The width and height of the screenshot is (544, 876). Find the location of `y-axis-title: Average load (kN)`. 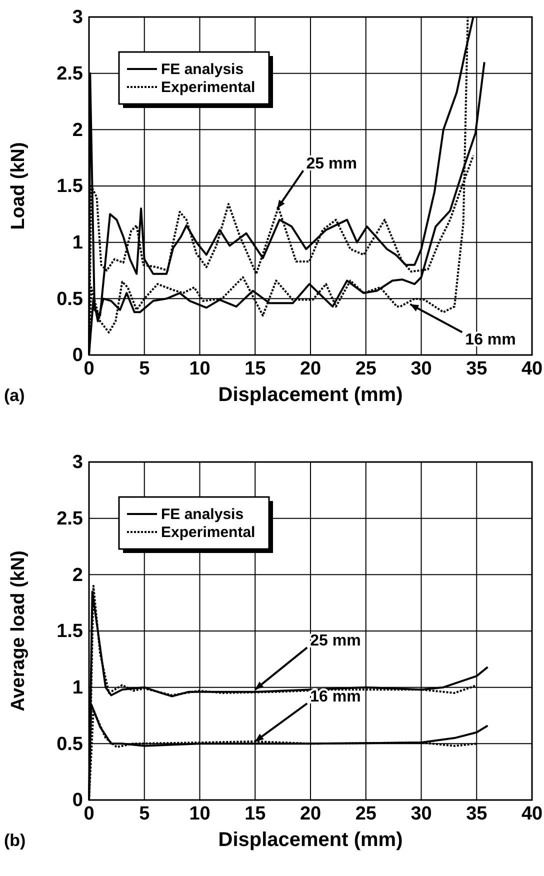

y-axis-title: Average load (kN) is located at coordinates (18, 631).